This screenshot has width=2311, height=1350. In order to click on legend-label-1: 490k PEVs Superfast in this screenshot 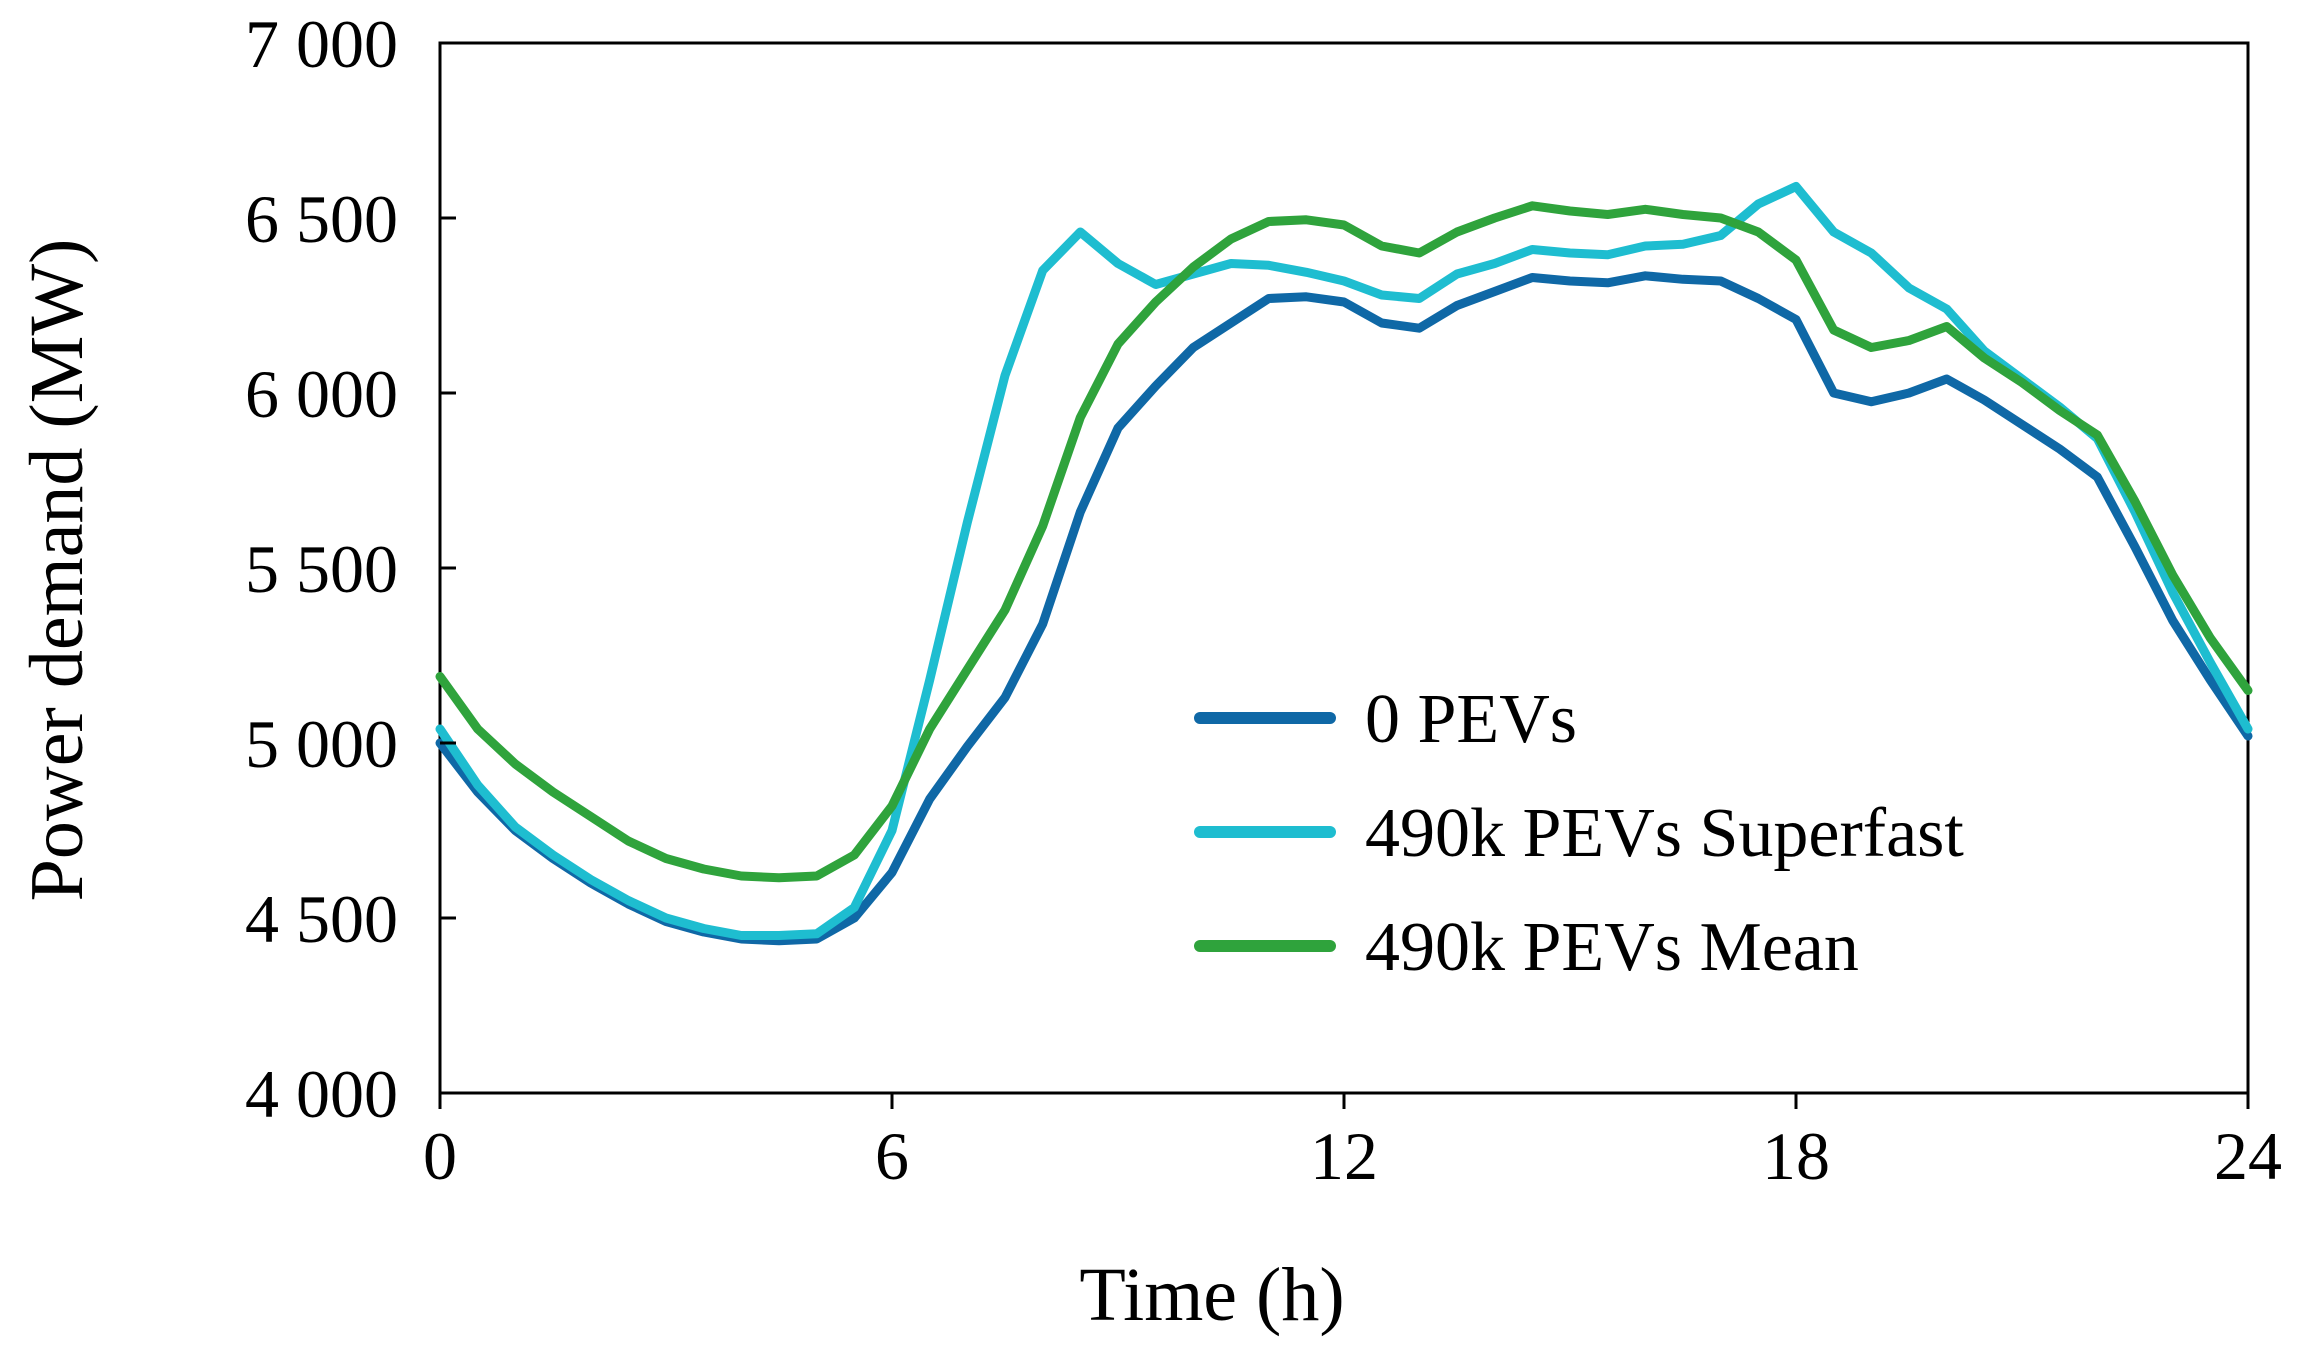, I will do `click(1664, 833)`.